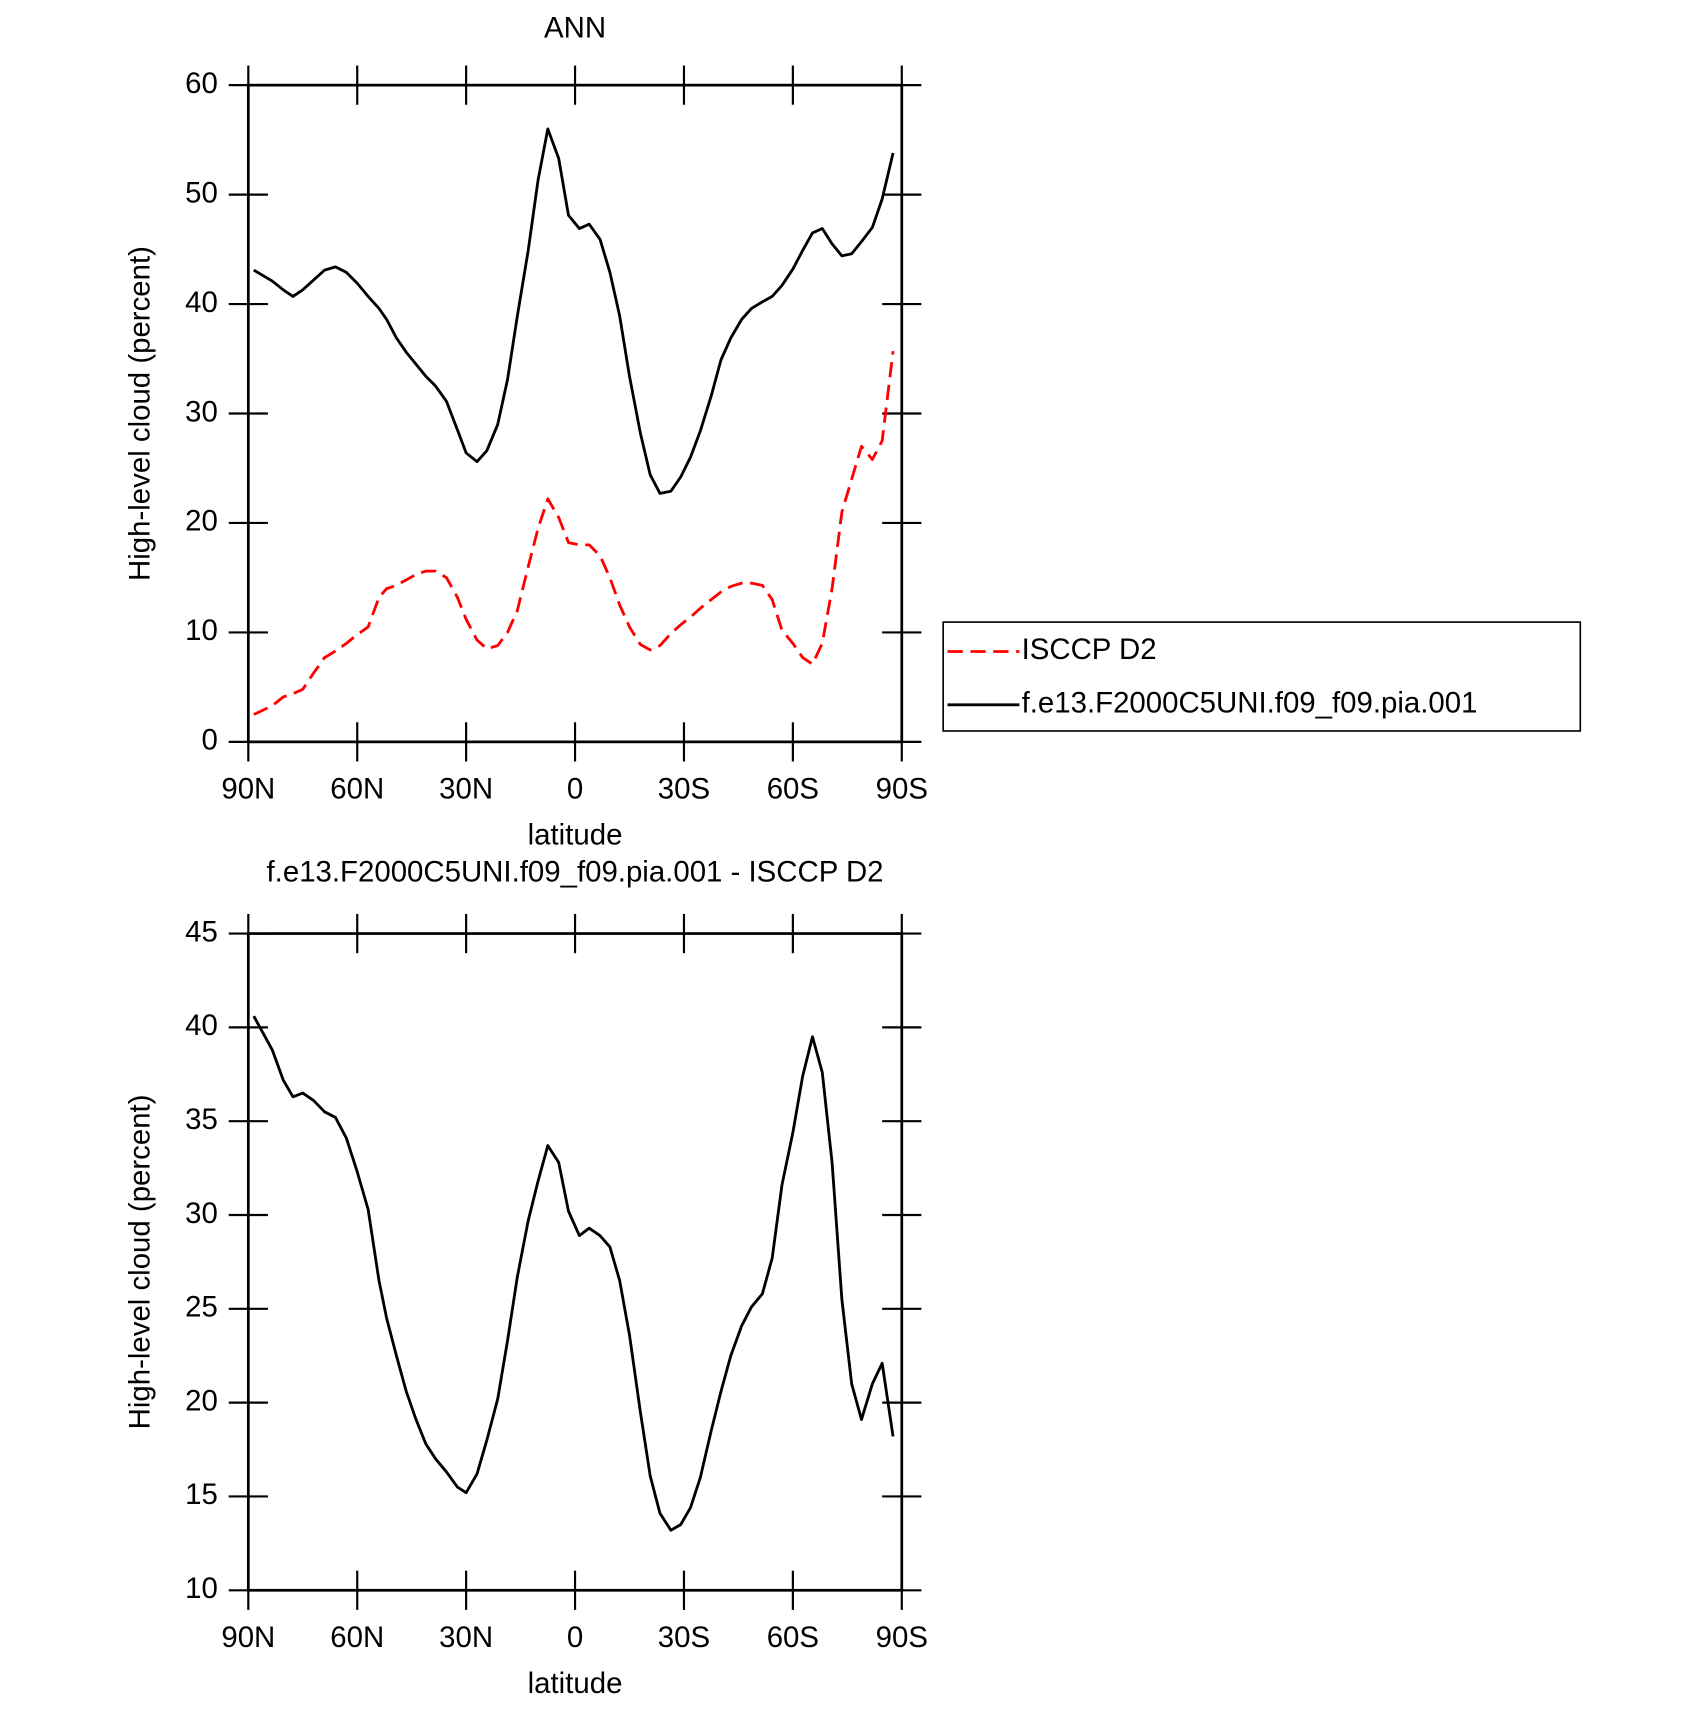 The image size is (1699, 1719). What do you see at coordinates (201, 931) in the screenshot?
I see `y-tick-label: 45` at bounding box center [201, 931].